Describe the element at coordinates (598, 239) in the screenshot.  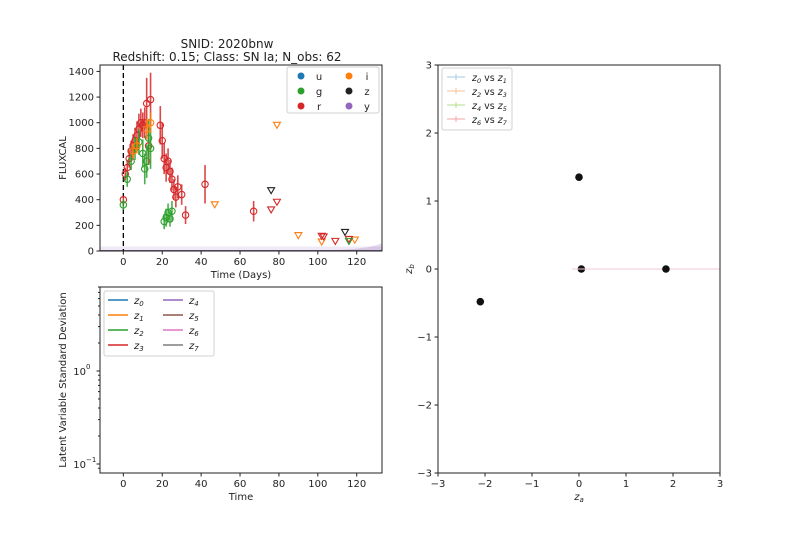
I see `latent-pairs-plot-area` at that location.